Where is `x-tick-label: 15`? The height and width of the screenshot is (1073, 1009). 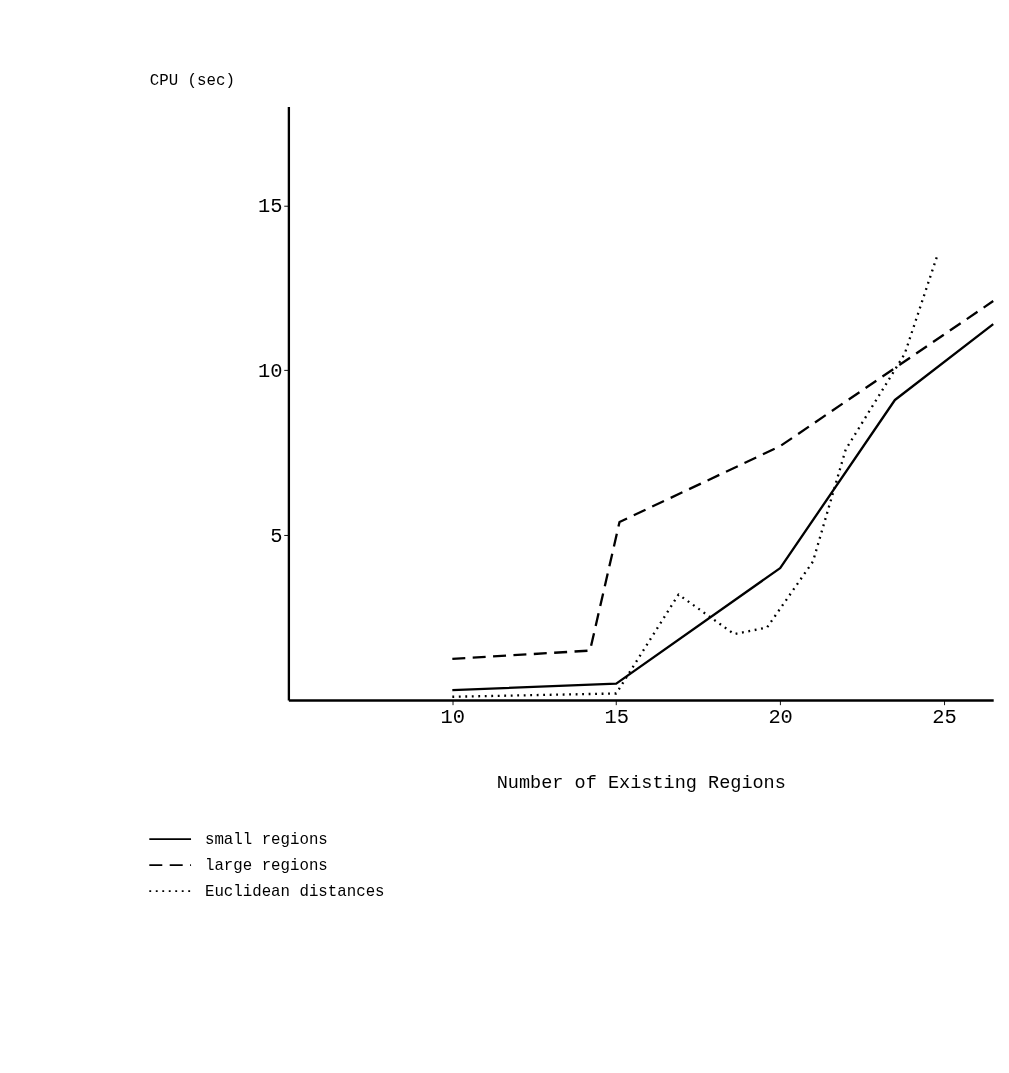
x-tick-label: 15 is located at coordinates (616, 717).